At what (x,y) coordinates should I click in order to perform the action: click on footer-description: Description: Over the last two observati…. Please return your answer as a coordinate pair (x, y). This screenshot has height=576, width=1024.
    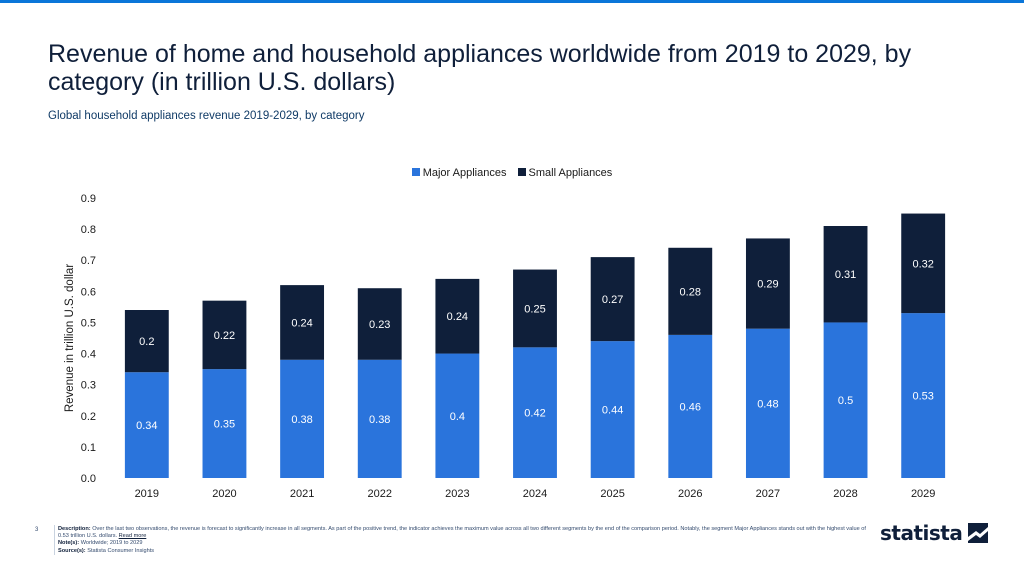
    Looking at the image, I should click on (468, 533).